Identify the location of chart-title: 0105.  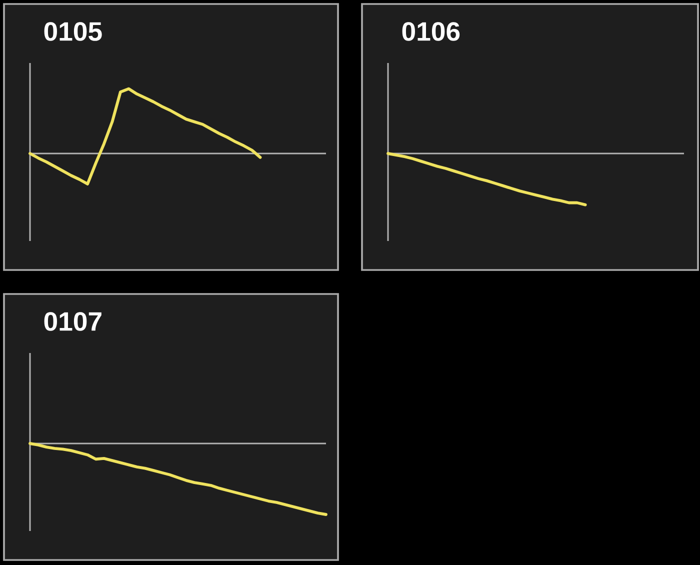
(73, 31).